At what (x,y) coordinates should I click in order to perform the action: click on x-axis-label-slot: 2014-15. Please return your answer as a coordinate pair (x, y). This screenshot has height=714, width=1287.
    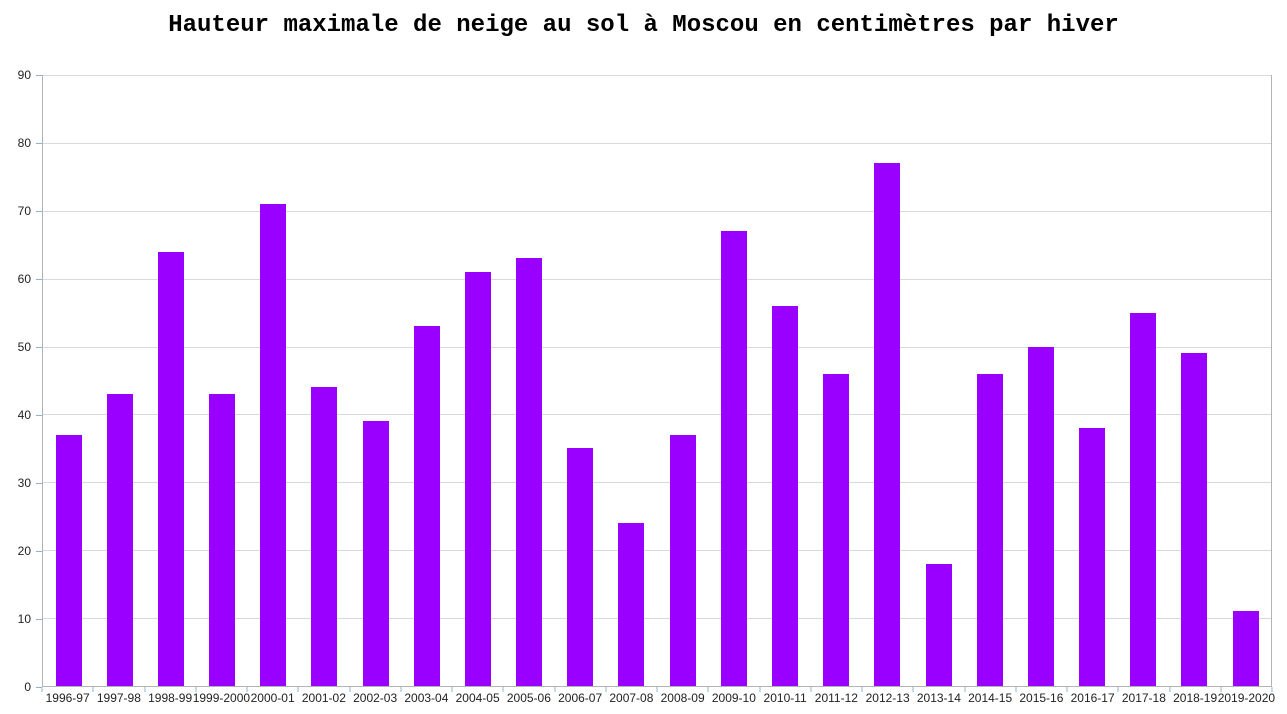
    Looking at the image, I should click on (990, 698).